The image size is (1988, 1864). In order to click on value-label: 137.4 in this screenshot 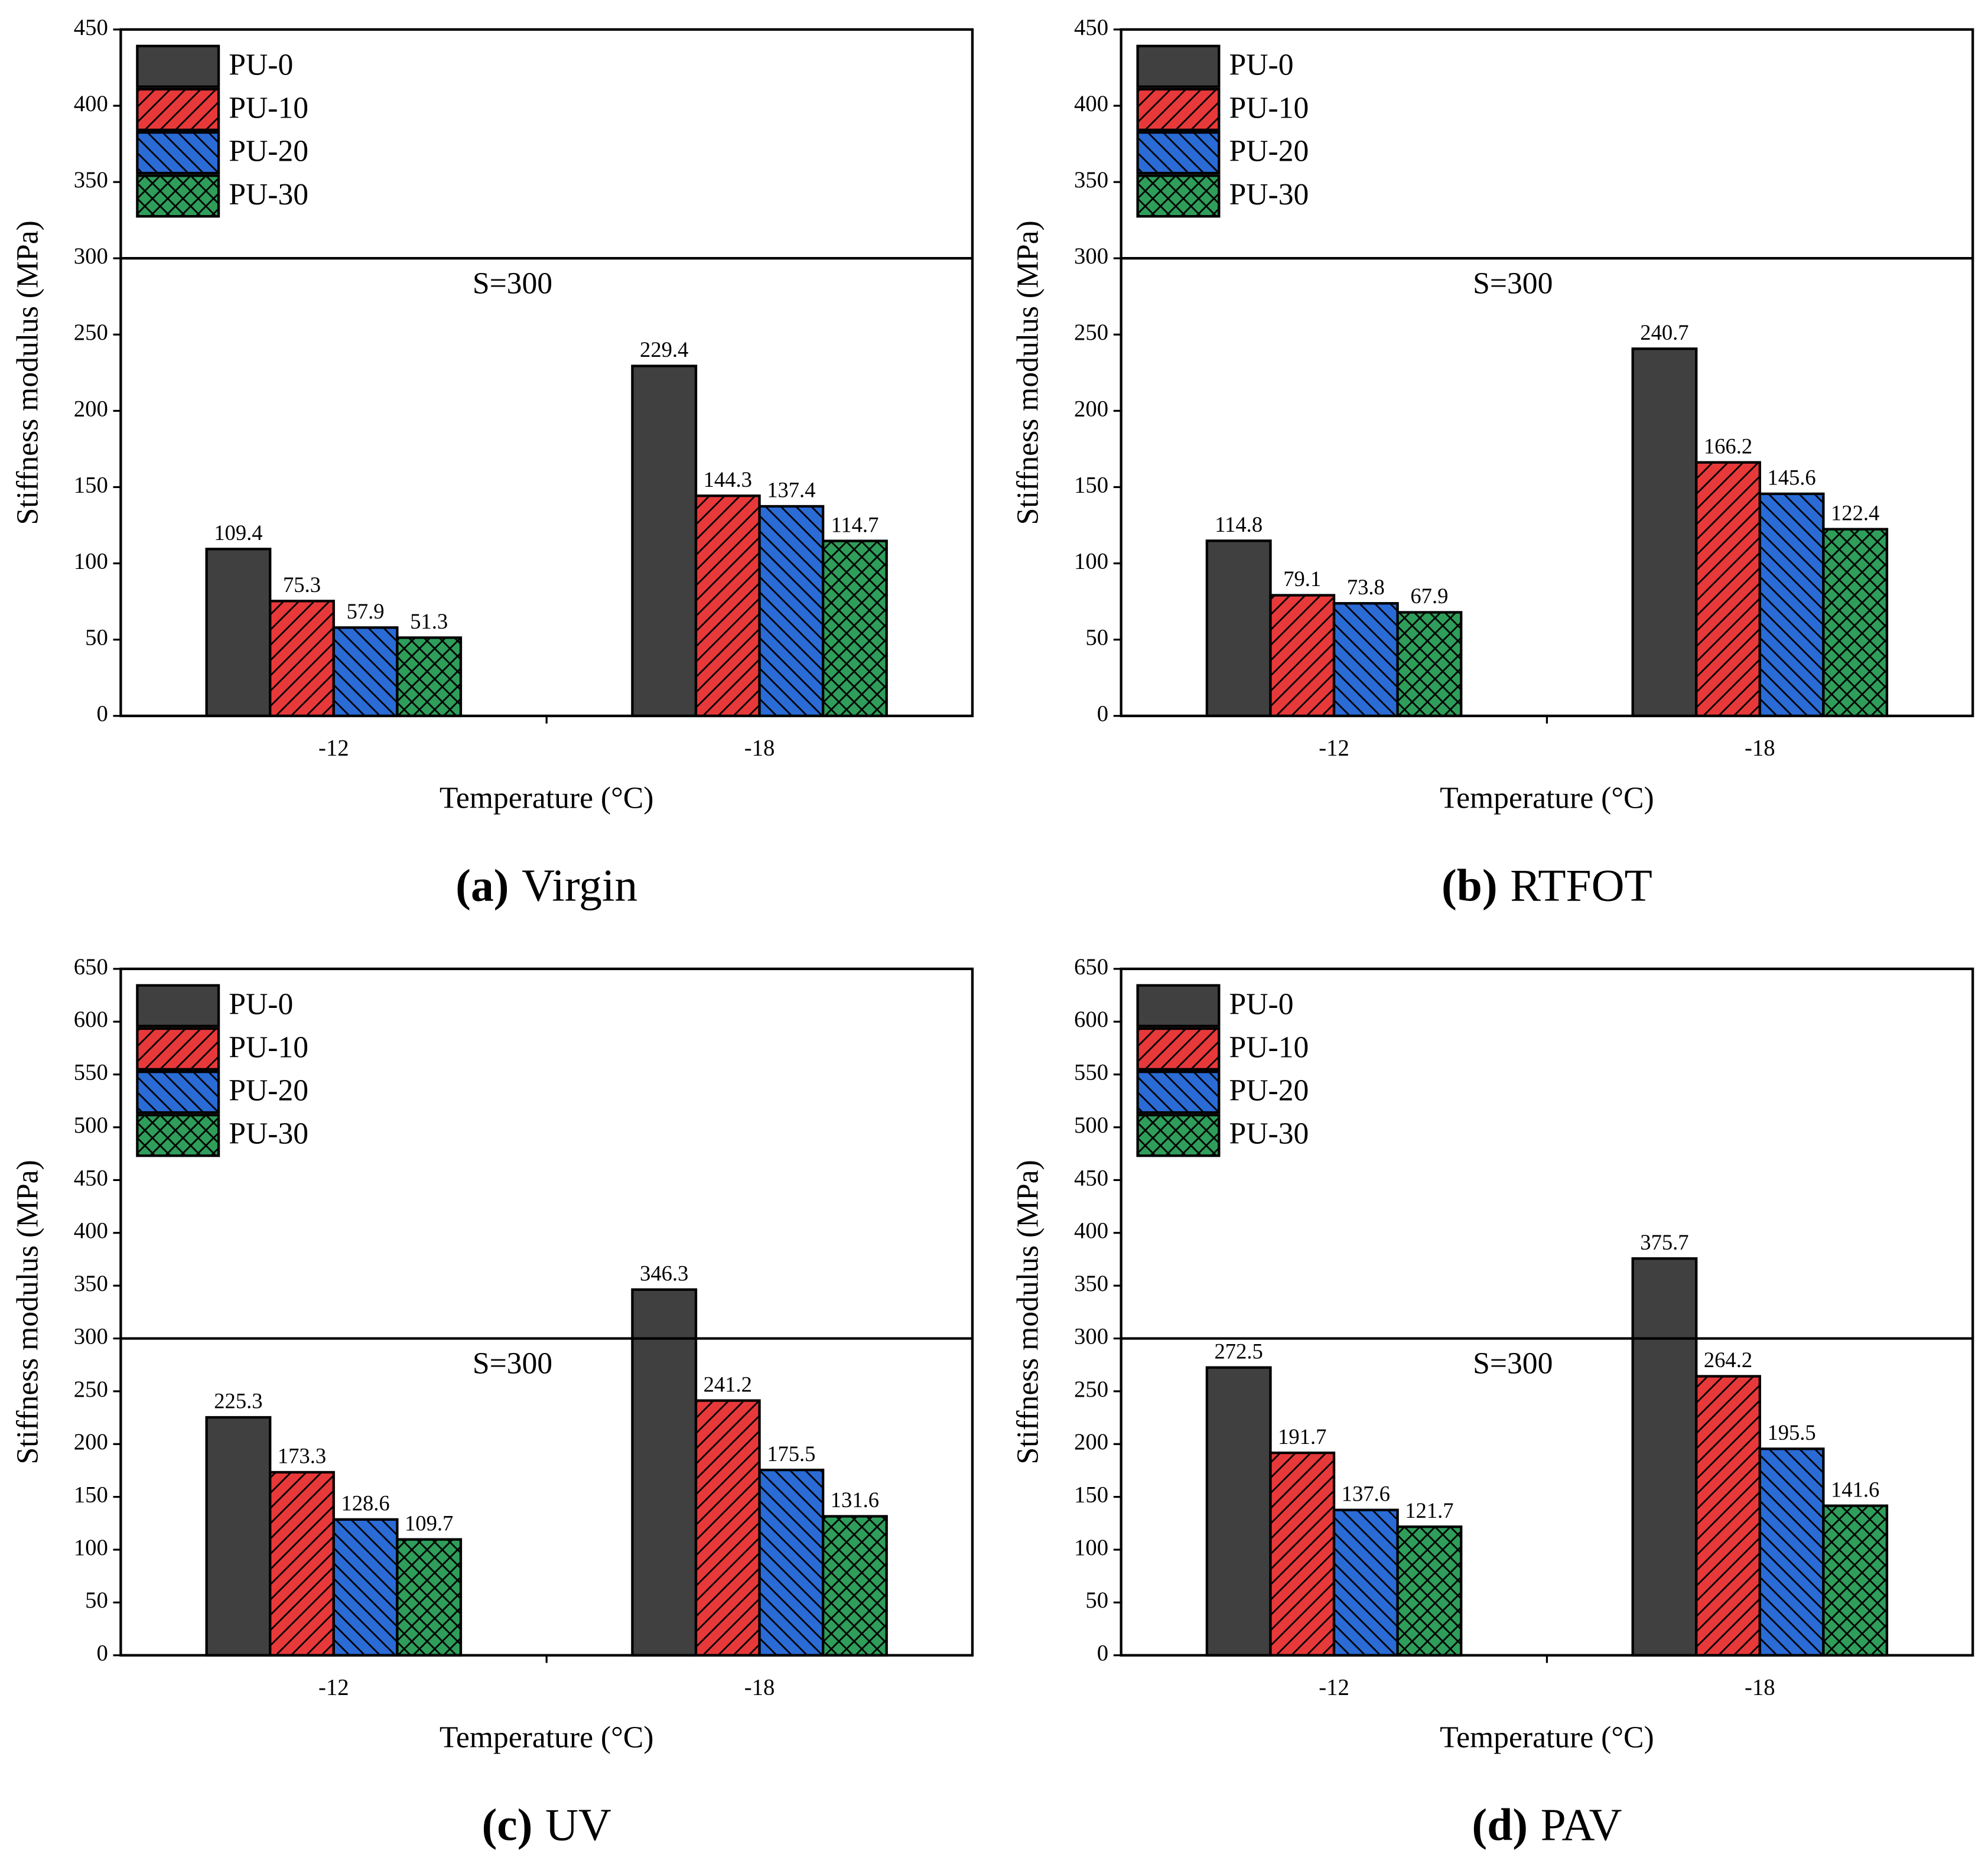, I will do `click(791, 490)`.